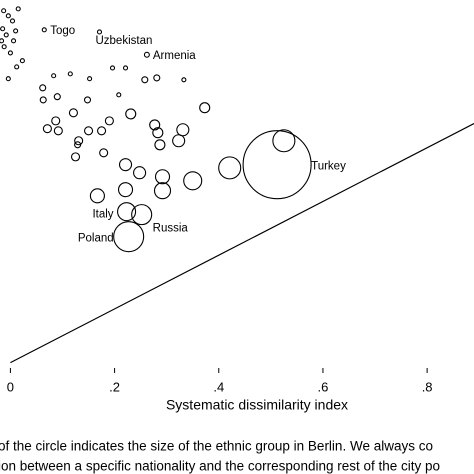 The image size is (474, 474). What do you see at coordinates (102, 215) in the screenshot?
I see `point-label: Italy` at bounding box center [102, 215].